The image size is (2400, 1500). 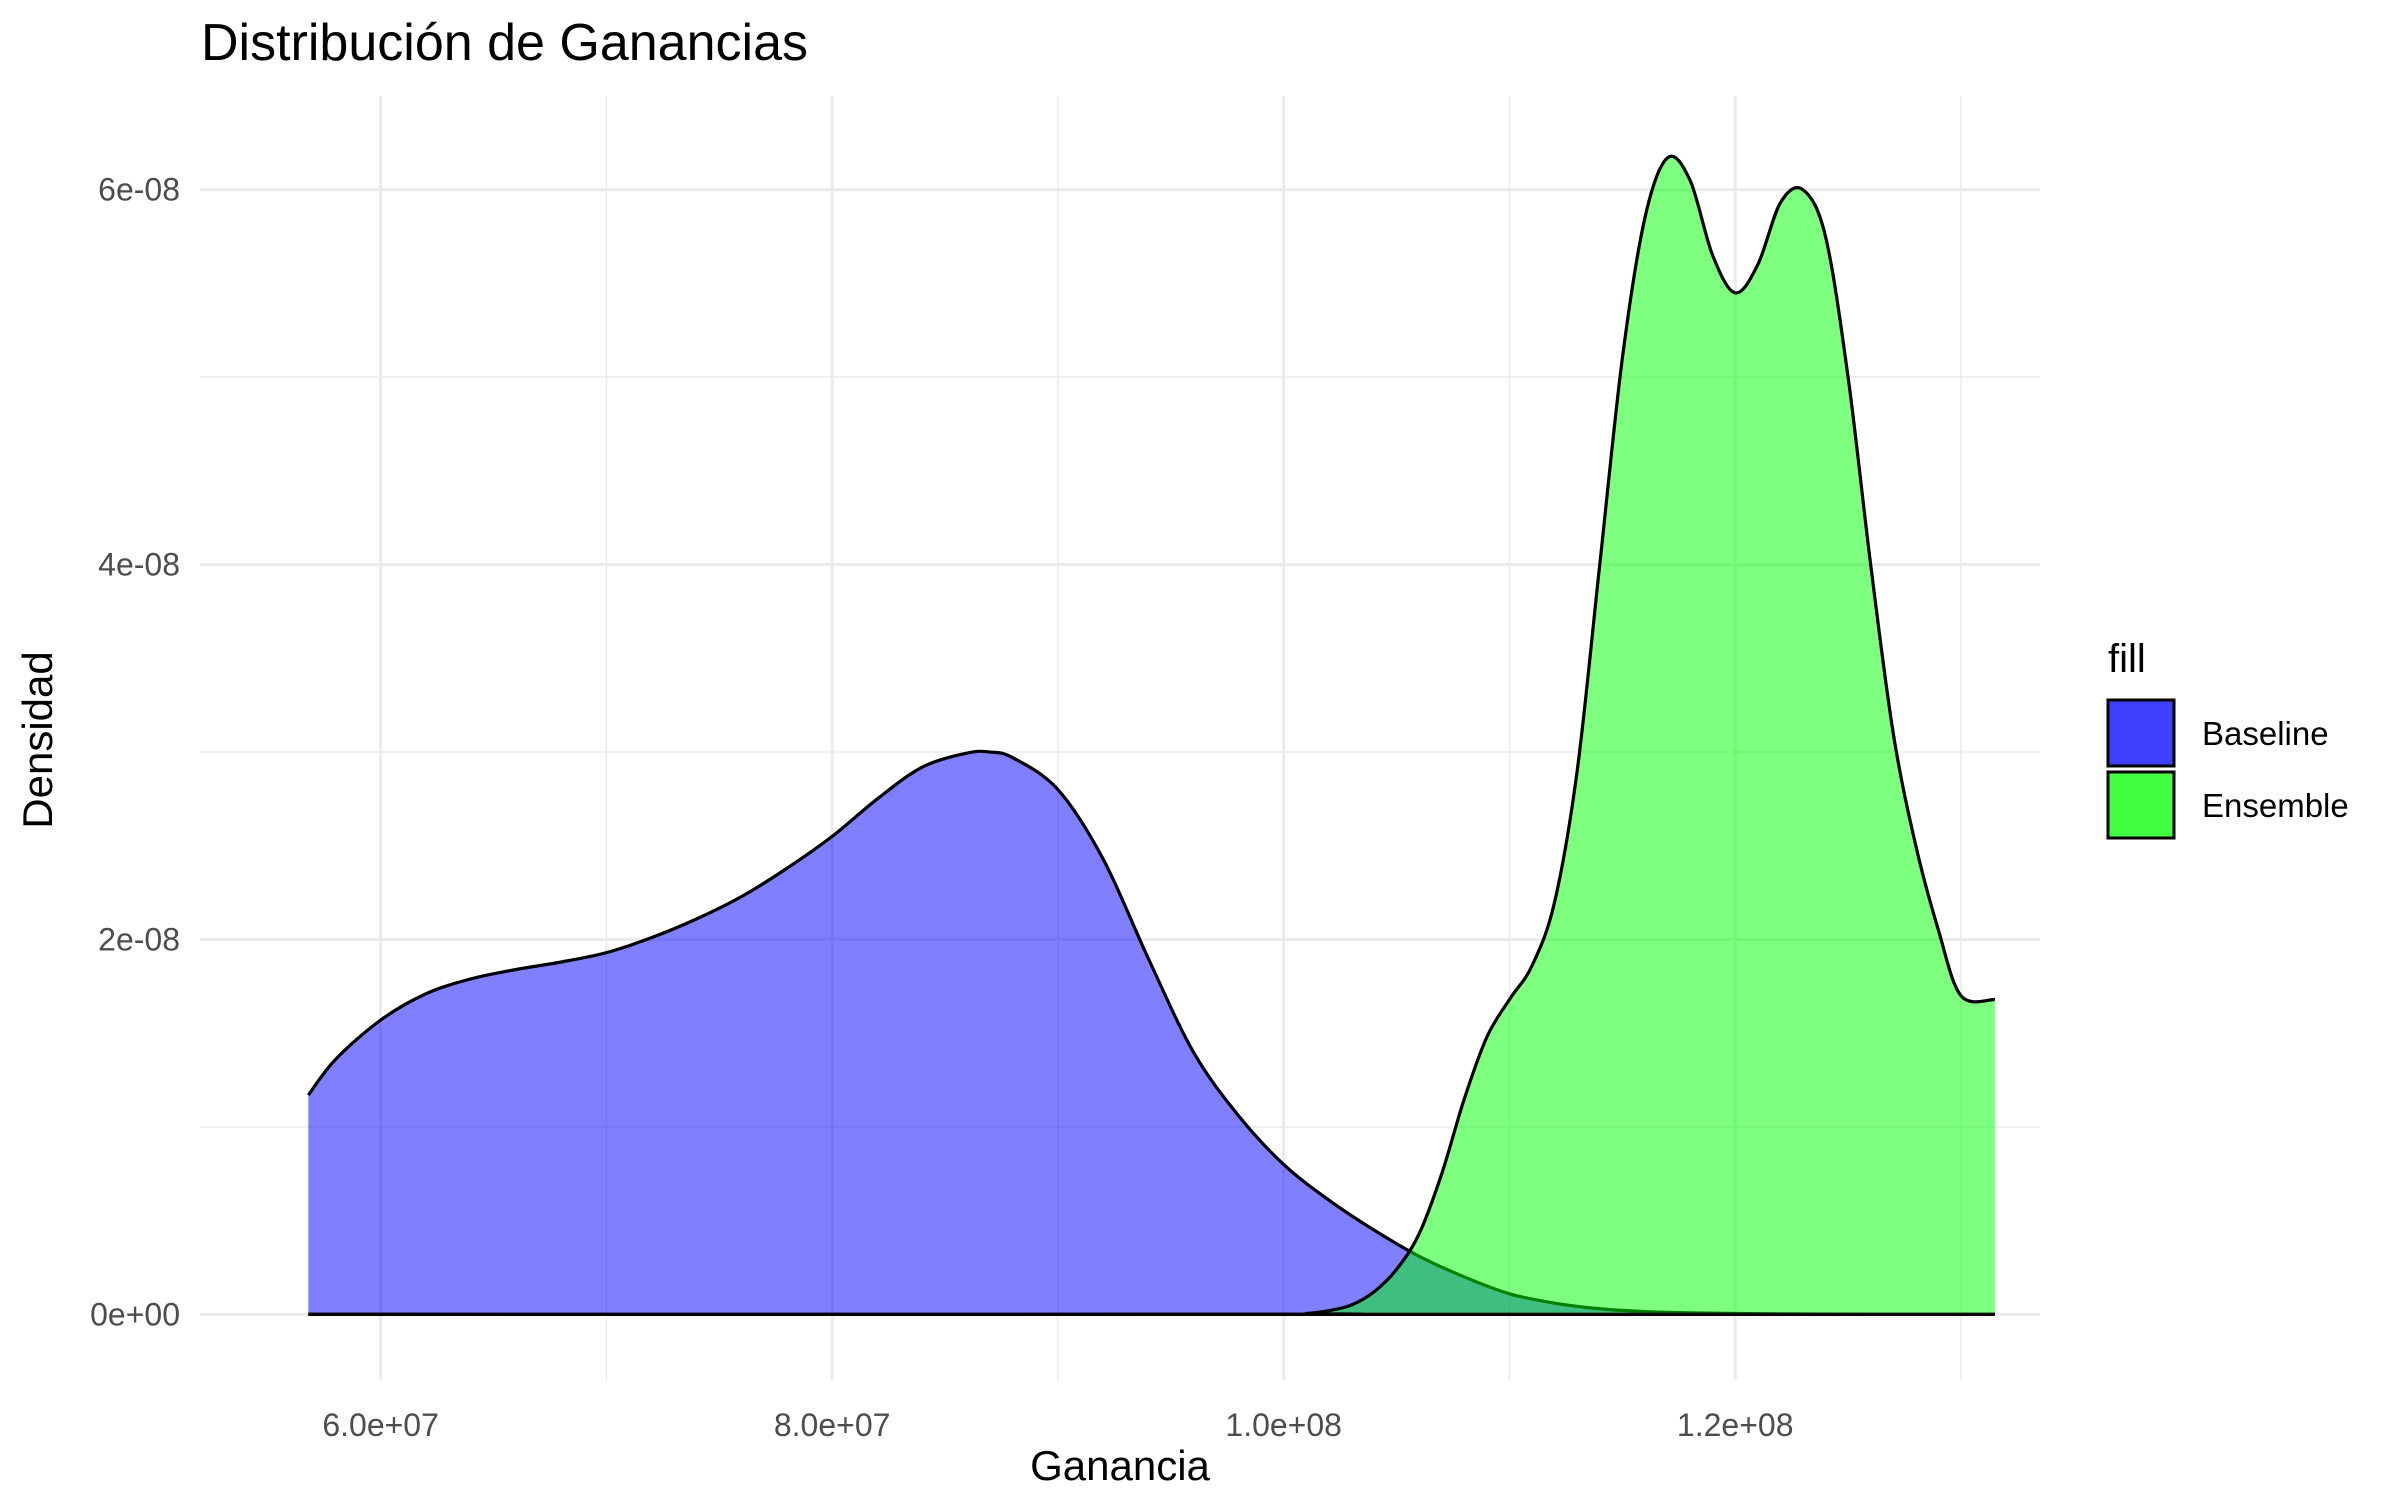 What do you see at coordinates (1283, 1425) in the screenshot?
I see `x-tick-label: 1.0e+08` at bounding box center [1283, 1425].